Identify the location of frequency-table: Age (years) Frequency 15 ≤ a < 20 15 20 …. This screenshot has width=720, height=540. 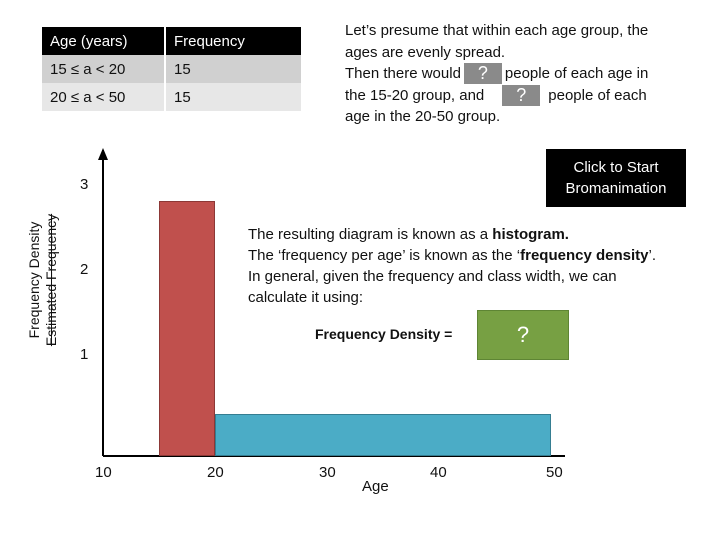
(171, 69).